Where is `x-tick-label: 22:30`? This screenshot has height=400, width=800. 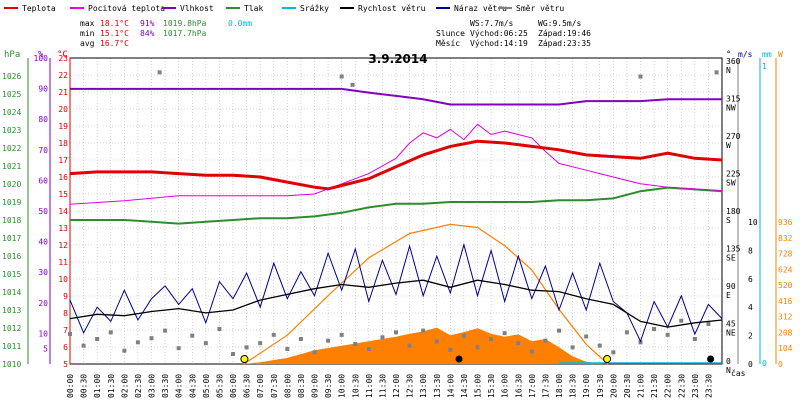 x-tick-label: 22:30 is located at coordinates (681, 386).